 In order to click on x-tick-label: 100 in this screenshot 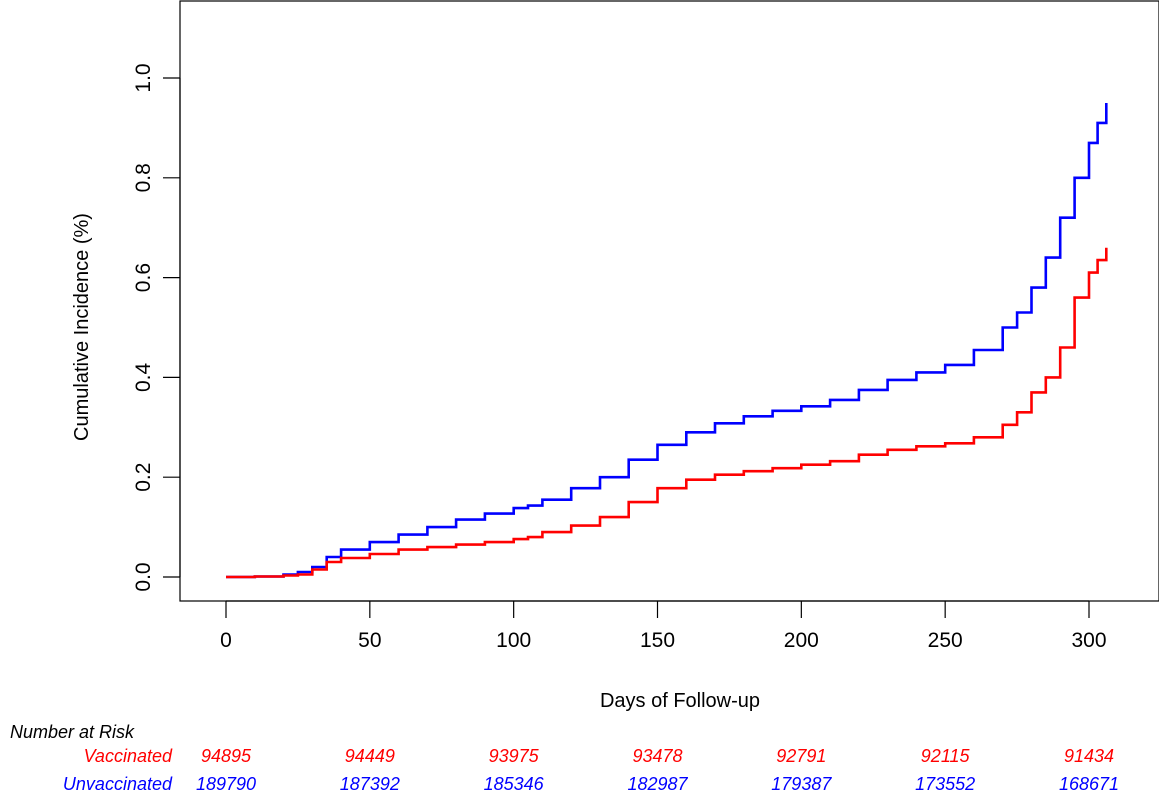, I will do `click(513, 640)`.